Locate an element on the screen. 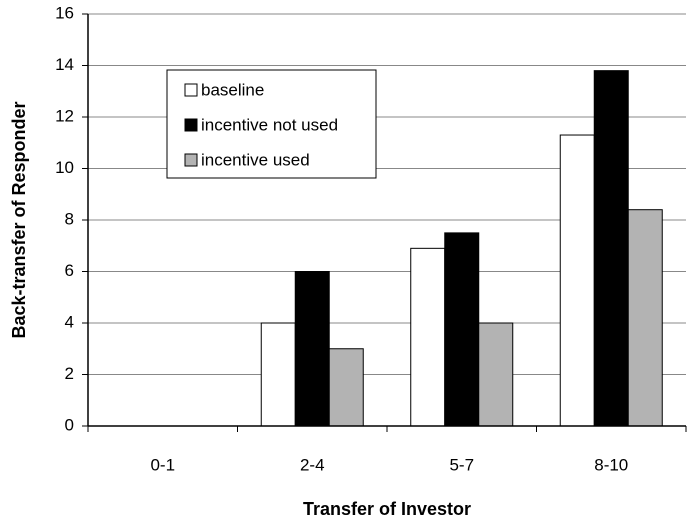 This screenshot has height=523, width=687. legend-box is located at coordinates (271, 124).